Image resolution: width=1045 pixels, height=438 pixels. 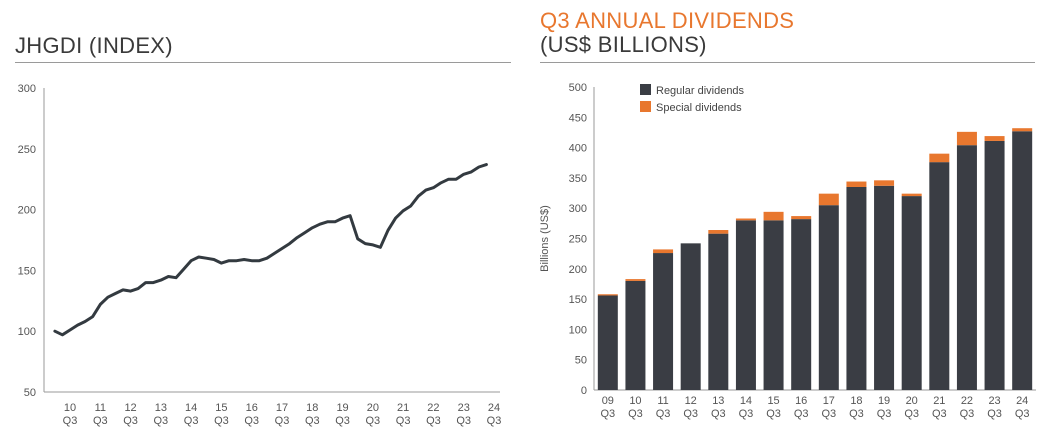 I want to click on right-title-rule, so click(x=787, y=62).